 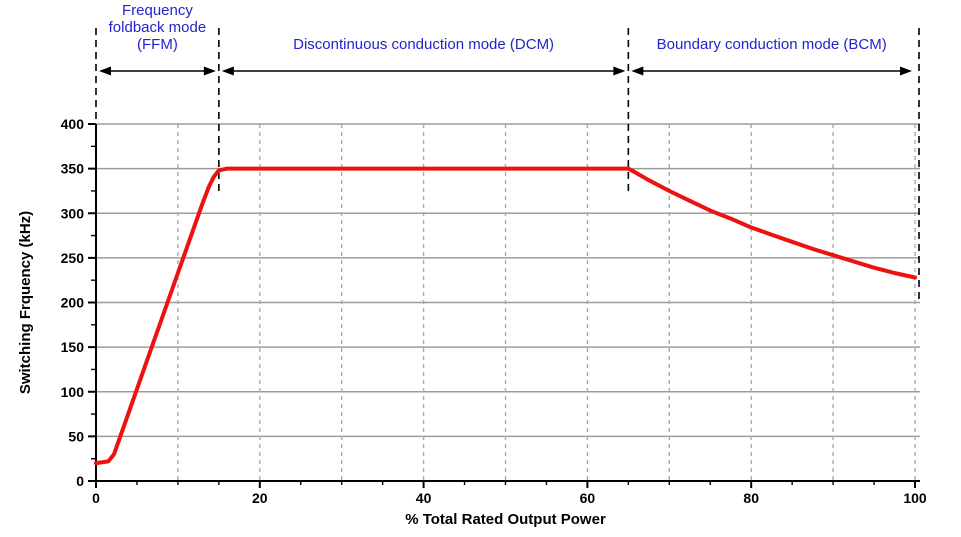 I want to click on y-tick-label: 250, so click(x=73, y=258).